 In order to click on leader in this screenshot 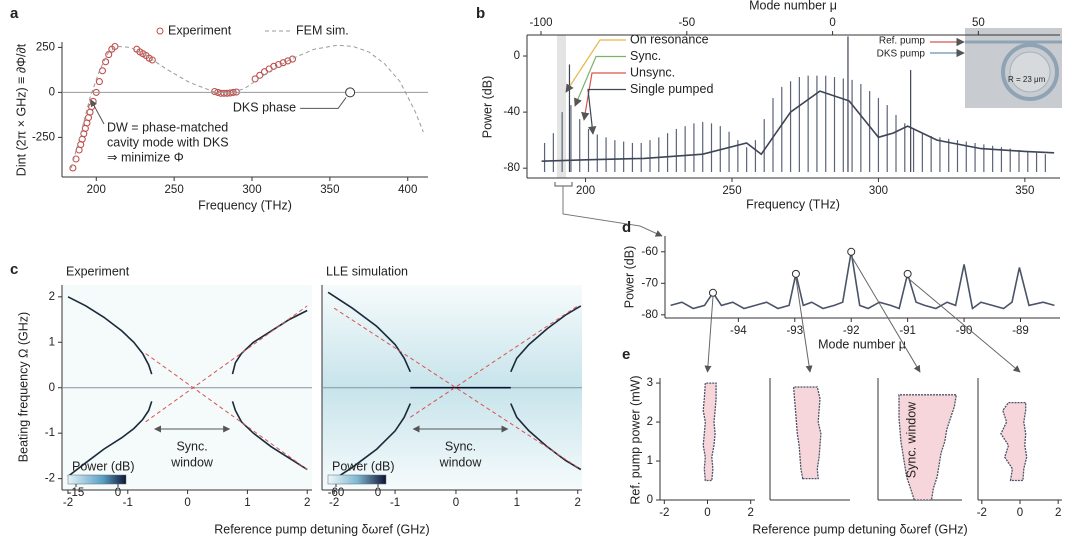, I will do `click(323, 103)`.